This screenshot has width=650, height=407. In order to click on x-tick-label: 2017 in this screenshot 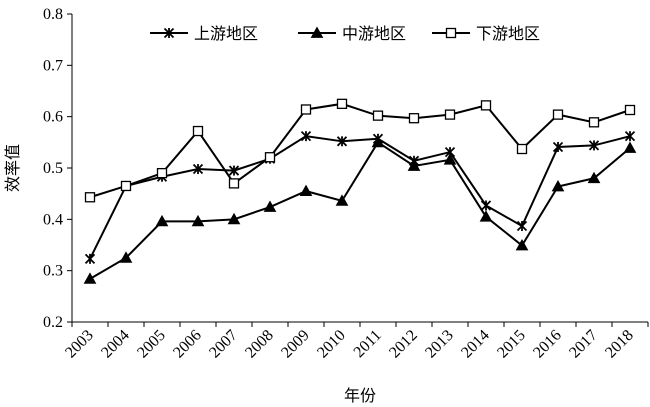, I will do `click(583, 344)`.